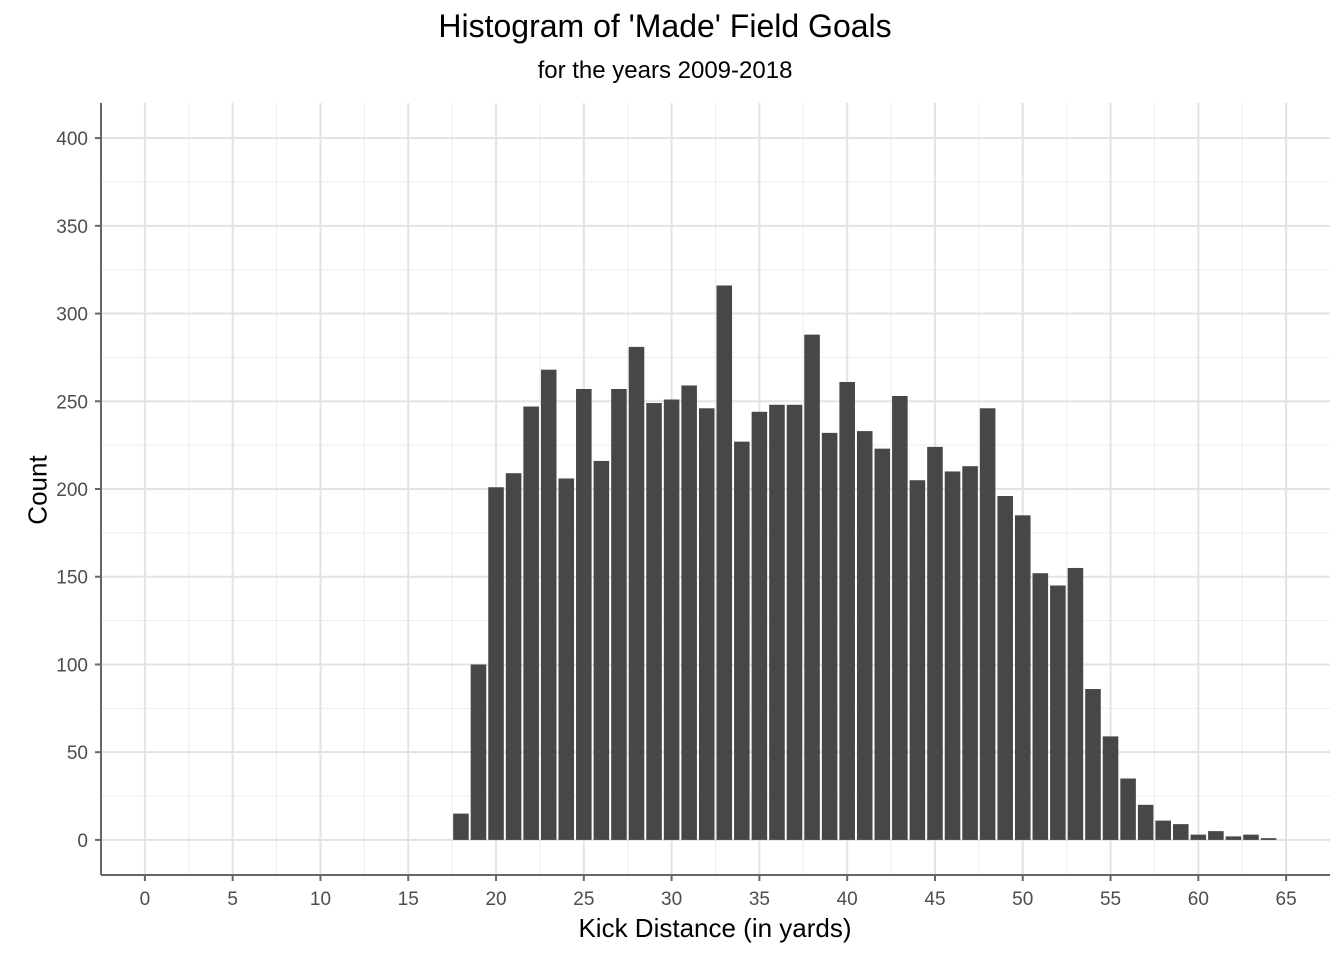  What do you see at coordinates (72, 402) in the screenshot?
I see `y-tick-label: 250` at bounding box center [72, 402].